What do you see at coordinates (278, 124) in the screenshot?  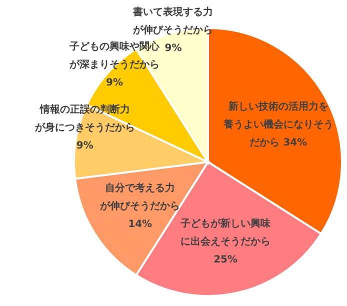 I see `slice-label: 新しい技術の活用力を養うよい機会になりそうだから 34%` at bounding box center [278, 124].